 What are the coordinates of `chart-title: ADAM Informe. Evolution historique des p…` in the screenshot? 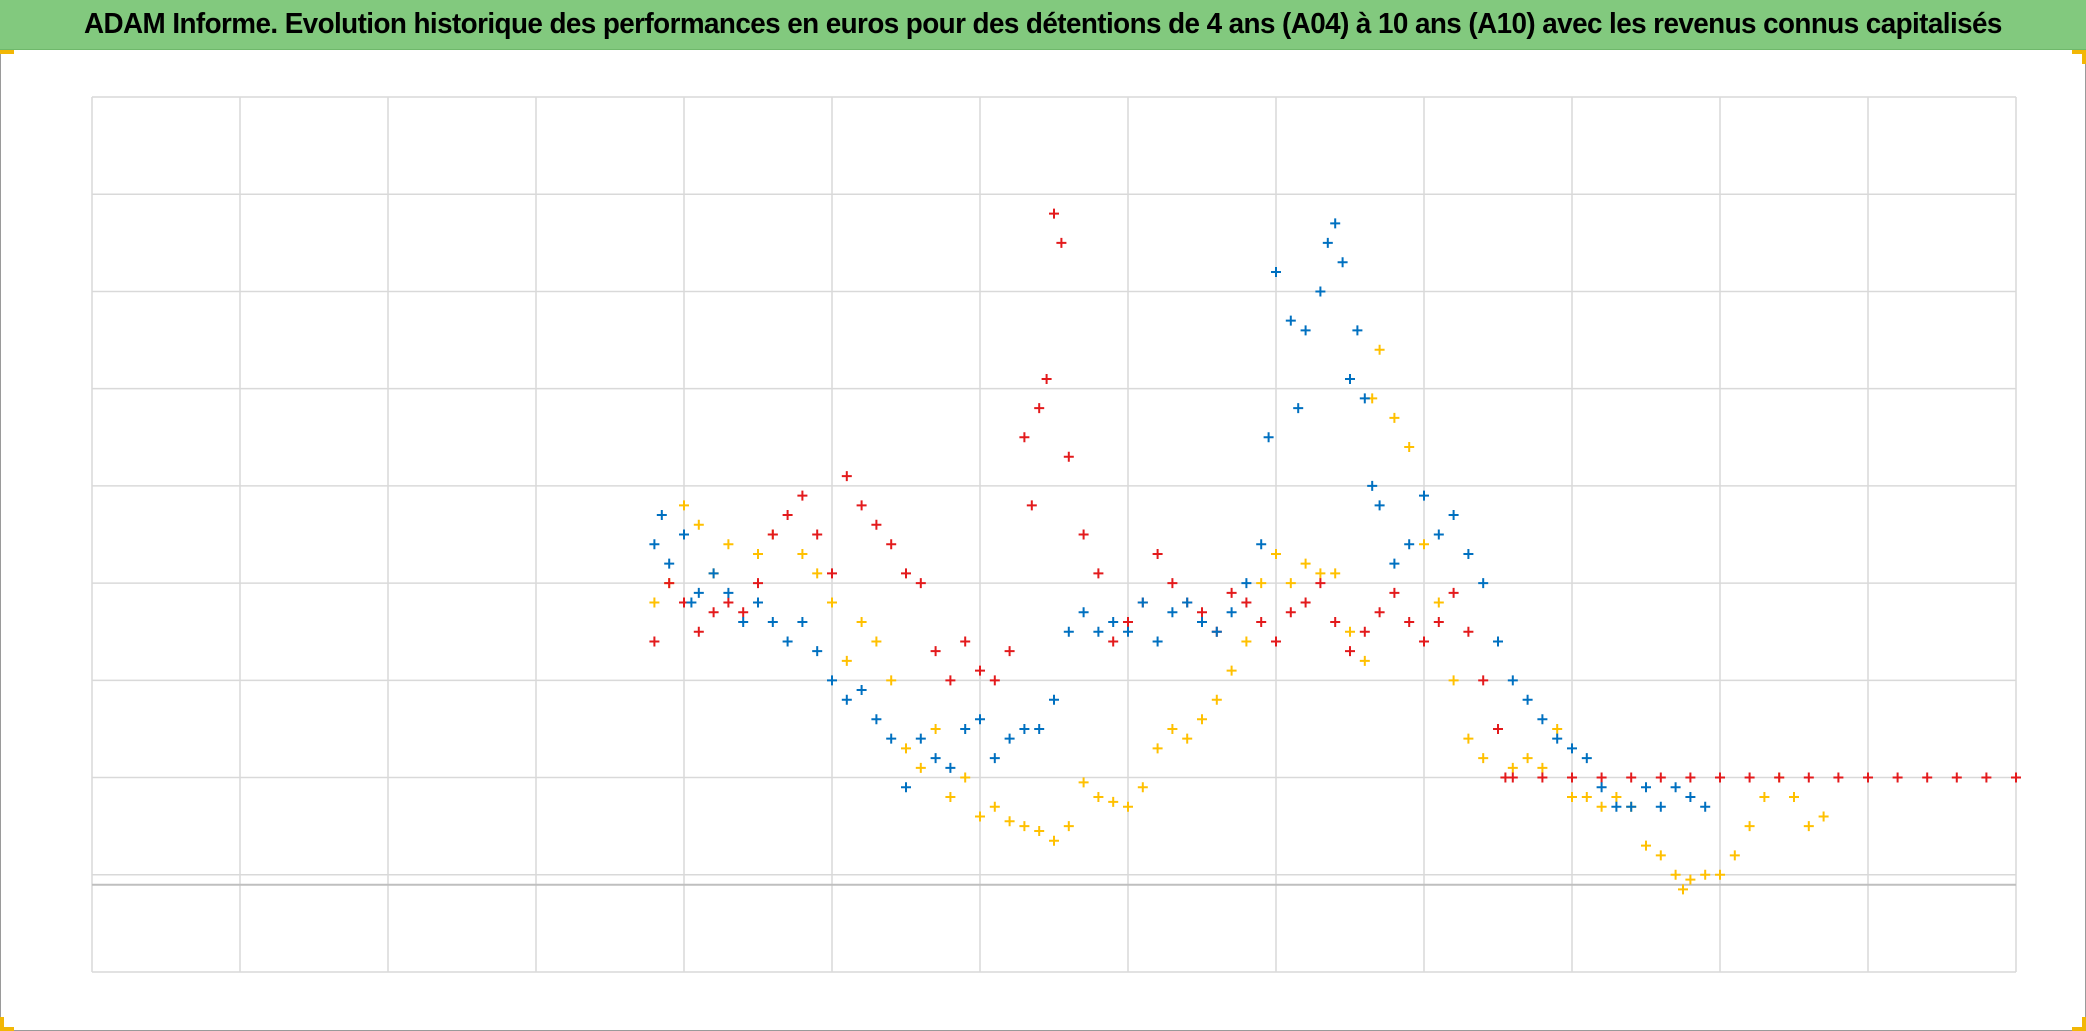 It's located at (1043, 24).